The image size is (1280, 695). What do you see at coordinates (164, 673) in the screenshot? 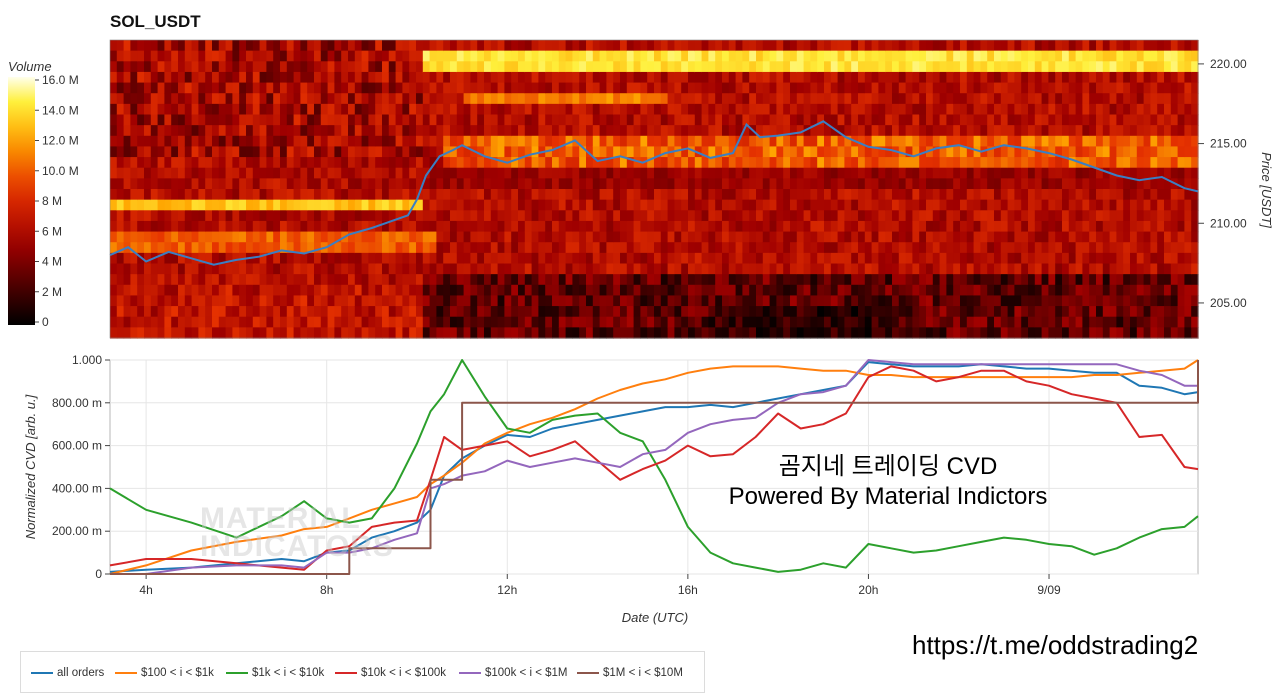
I see `legend-item-100-1k: $100 < i < $1k` at bounding box center [164, 673].